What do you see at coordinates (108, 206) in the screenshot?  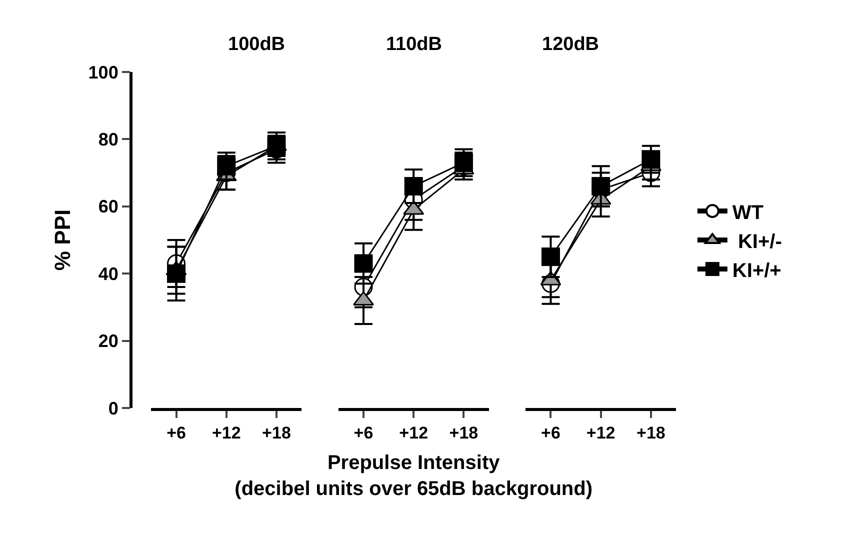 I see `y-tick-label: 60` at bounding box center [108, 206].